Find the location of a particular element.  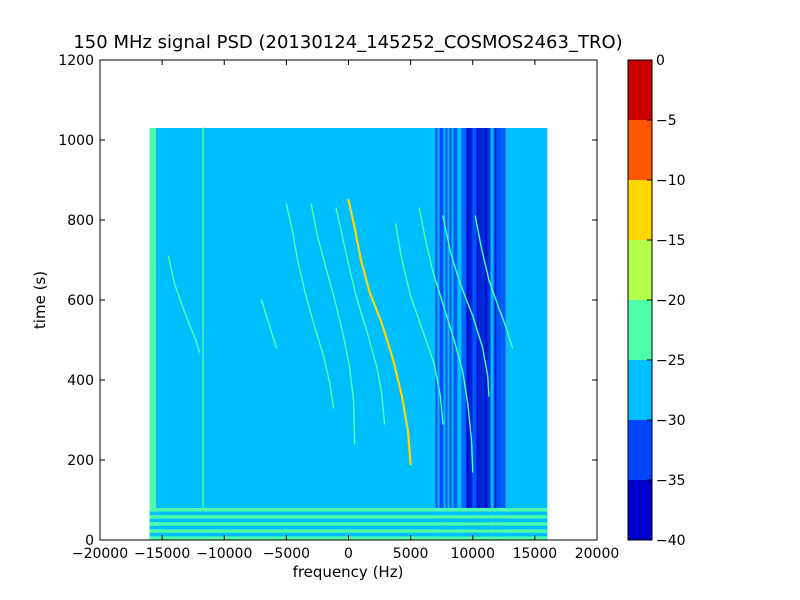

trace-g is located at coordinates (494, 282).